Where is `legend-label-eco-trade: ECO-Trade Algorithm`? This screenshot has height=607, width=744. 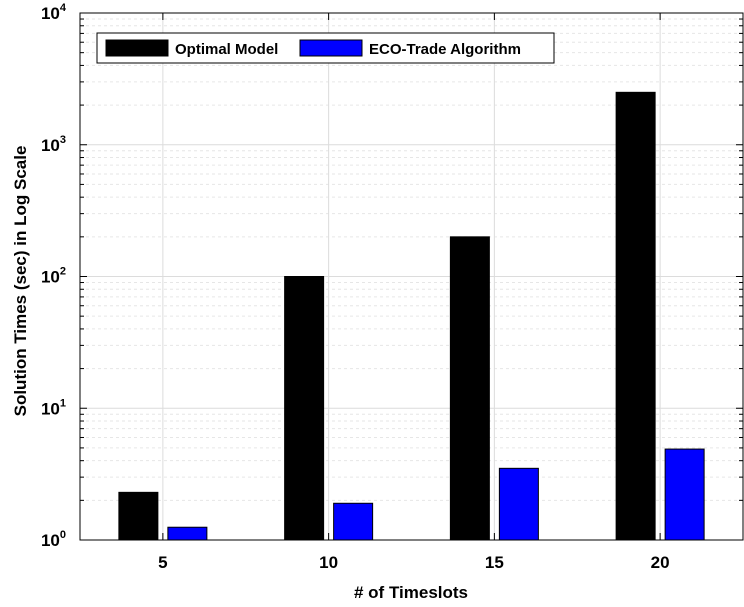 legend-label-eco-trade: ECO-Trade Algorithm is located at coordinates (445, 49).